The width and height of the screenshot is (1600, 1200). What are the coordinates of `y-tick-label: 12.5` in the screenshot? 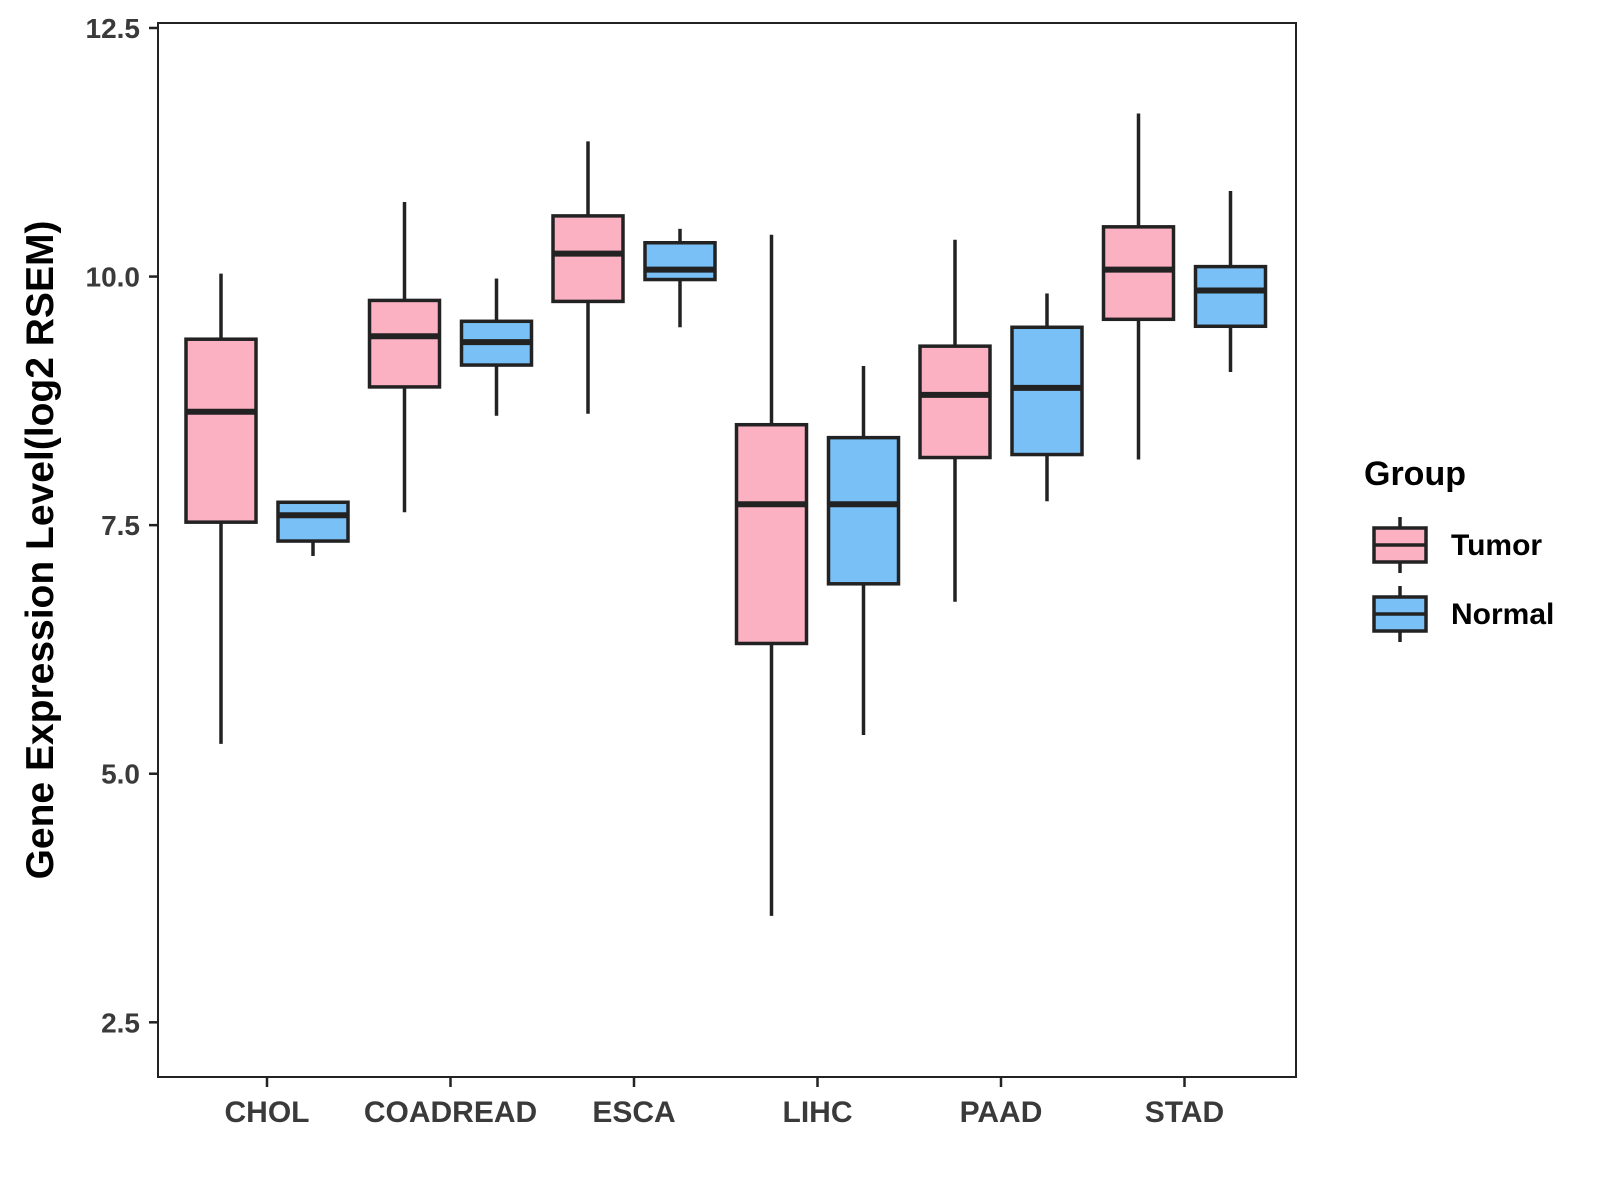 It's located at (113, 28).